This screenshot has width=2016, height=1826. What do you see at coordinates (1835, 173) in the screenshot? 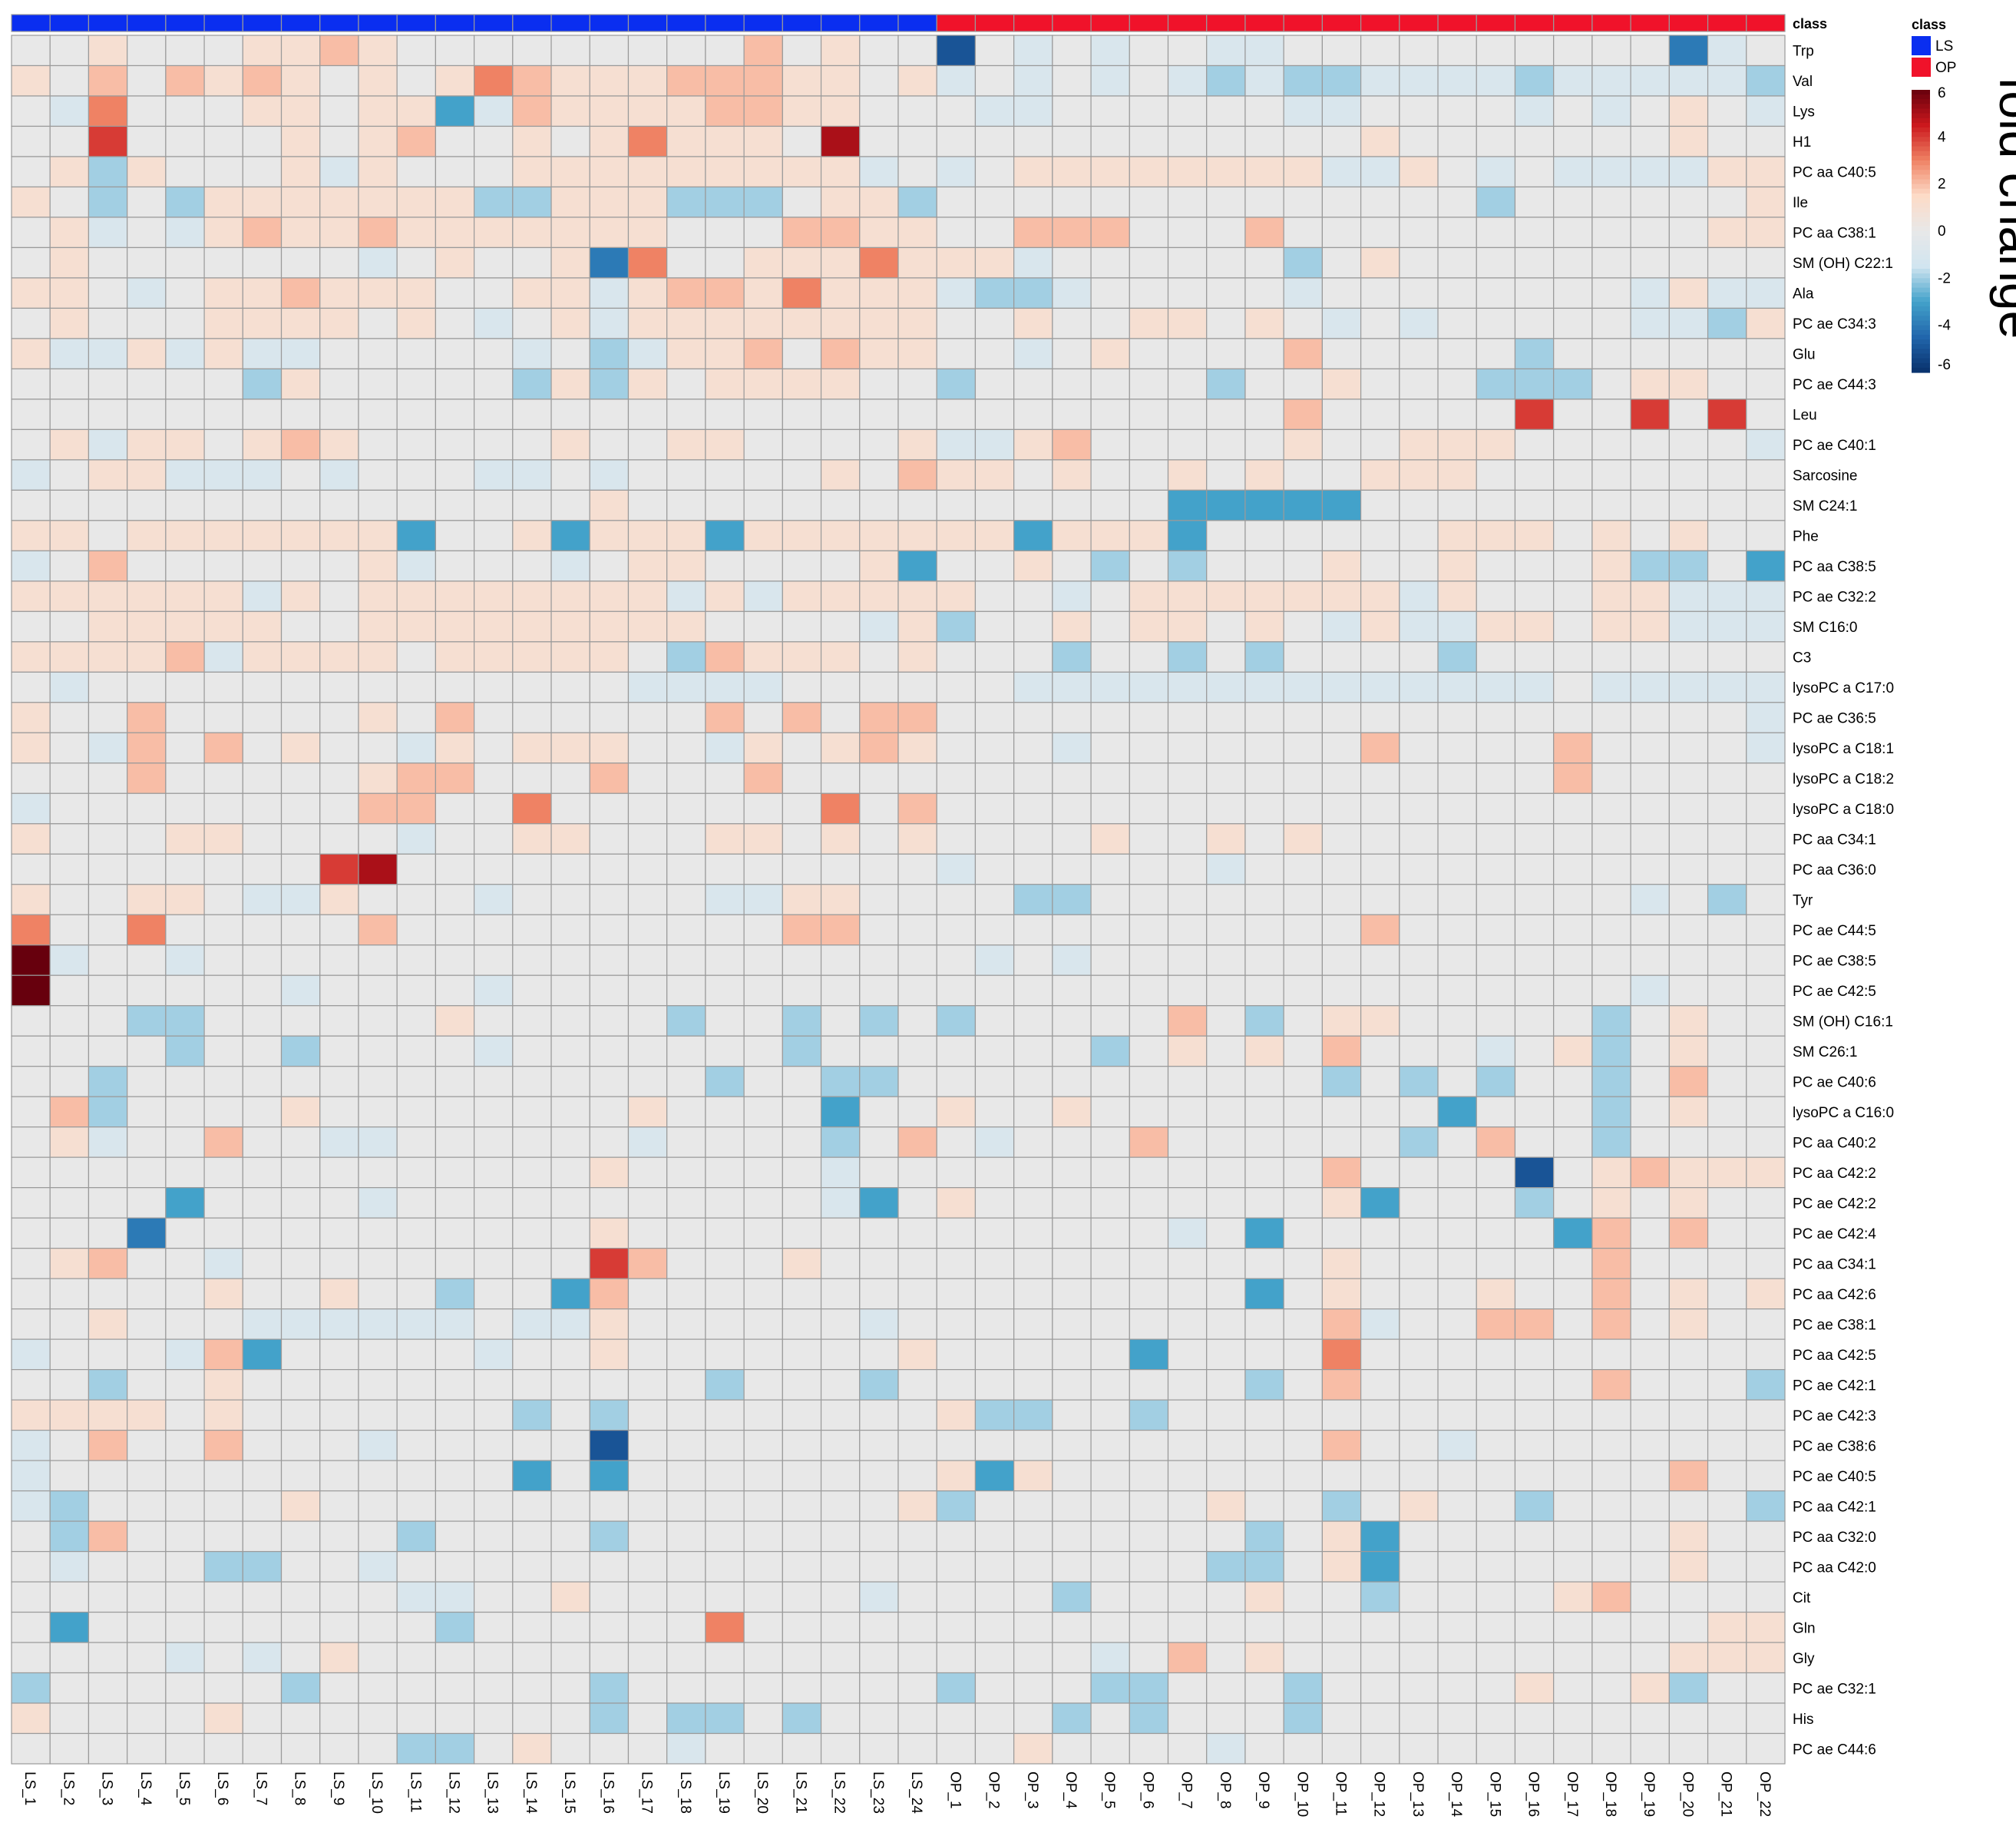
I see `row-label: PC aa C40:5` at bounding box center [1835, 173].